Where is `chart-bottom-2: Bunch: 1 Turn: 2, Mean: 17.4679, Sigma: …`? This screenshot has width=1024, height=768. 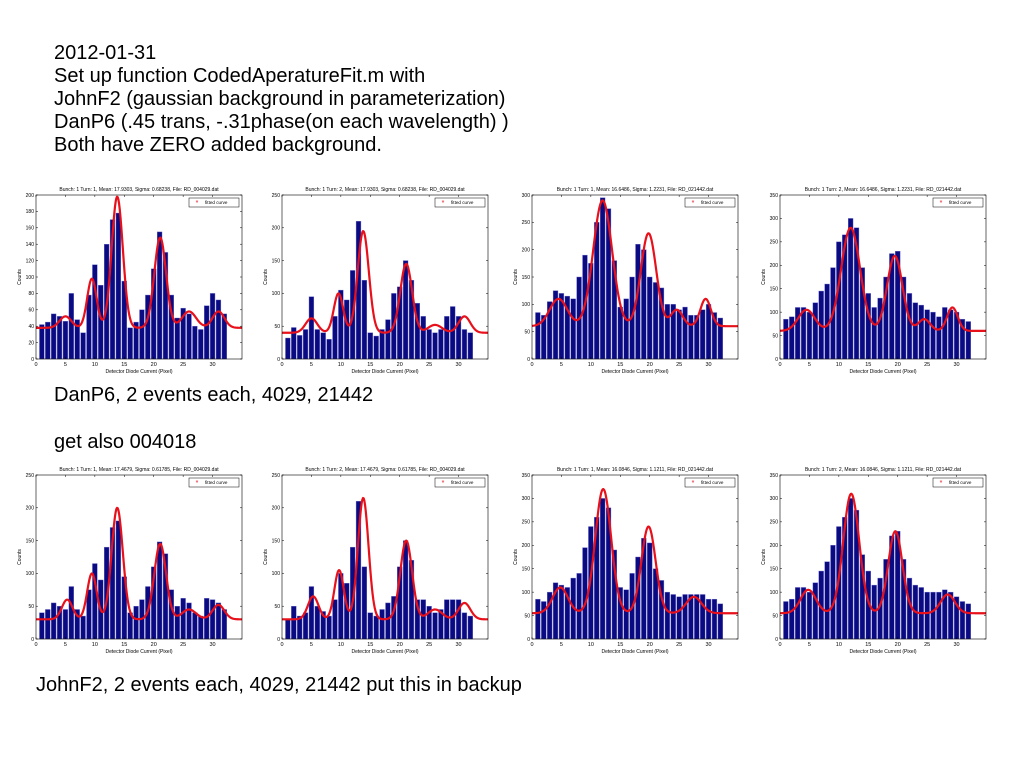 chart-bottom-2: Bunch: 1 Turn: 2, Mean: 17.4679, Sigma: … is located at coordinates (376, 561).